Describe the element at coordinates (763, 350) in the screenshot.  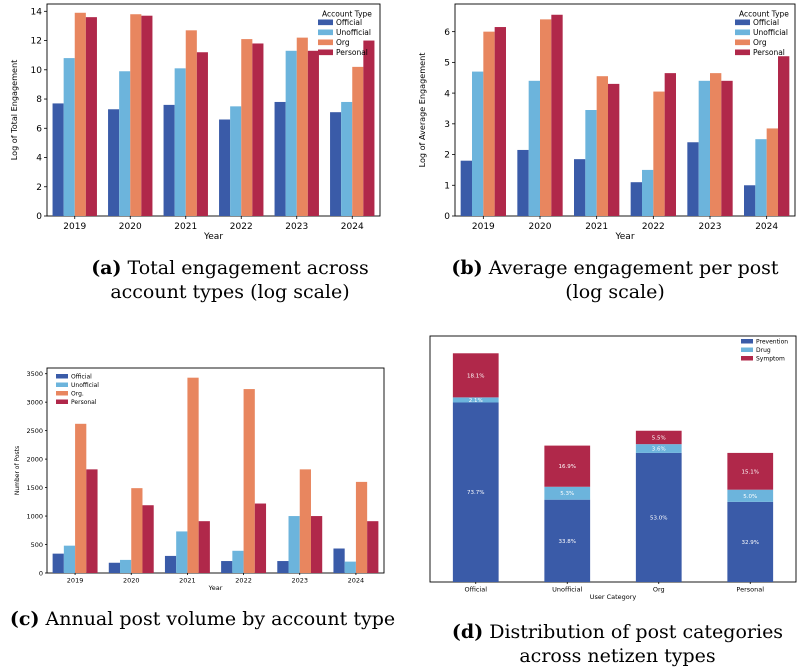
I see `legend-label-drug: Drug` at that location.